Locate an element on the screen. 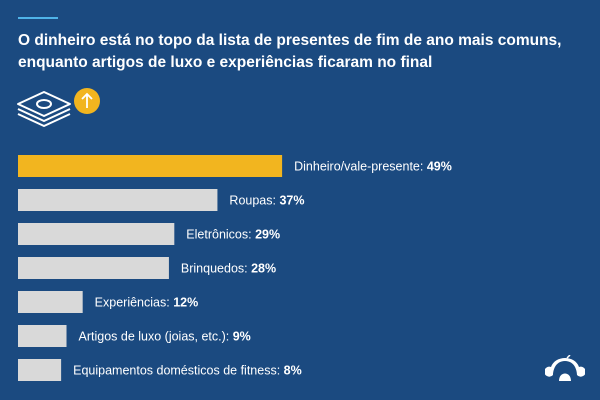 Image resolution: width=600 pixels, height=400 pixels. bar-label: Brinquedos: 28% is located at coordinates (228, 269).